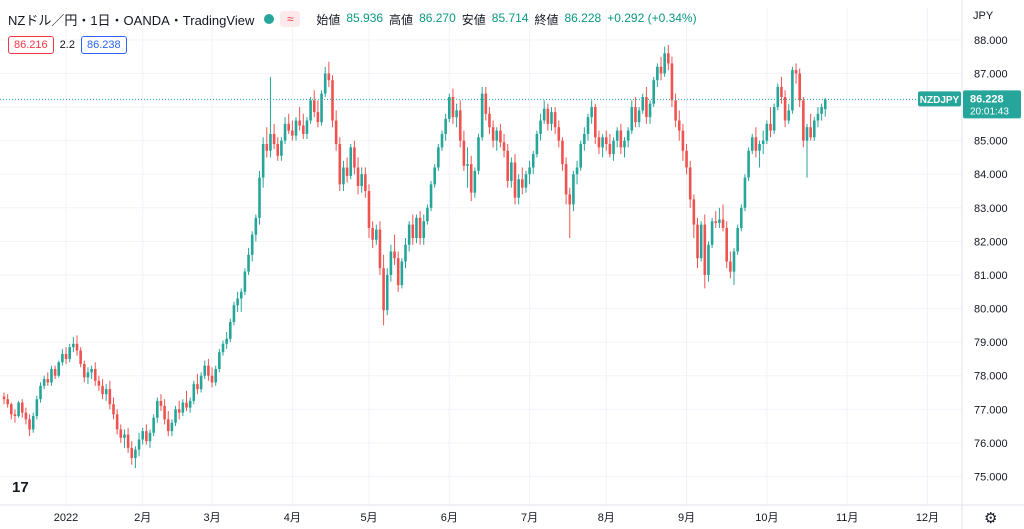 The width and height of the screenshot is (1024, 529). What do you see at coordinates (766, 518) in the screenshot?
I see `x-tick-label: 10月` at bounding box center [766, 518].